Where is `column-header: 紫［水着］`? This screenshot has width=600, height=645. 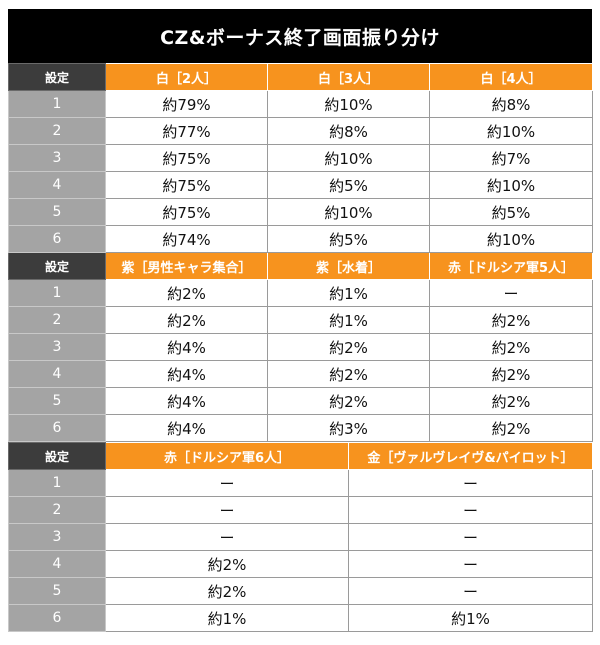 column-header: 紫［水着］ is located at coordinates (348, 266).